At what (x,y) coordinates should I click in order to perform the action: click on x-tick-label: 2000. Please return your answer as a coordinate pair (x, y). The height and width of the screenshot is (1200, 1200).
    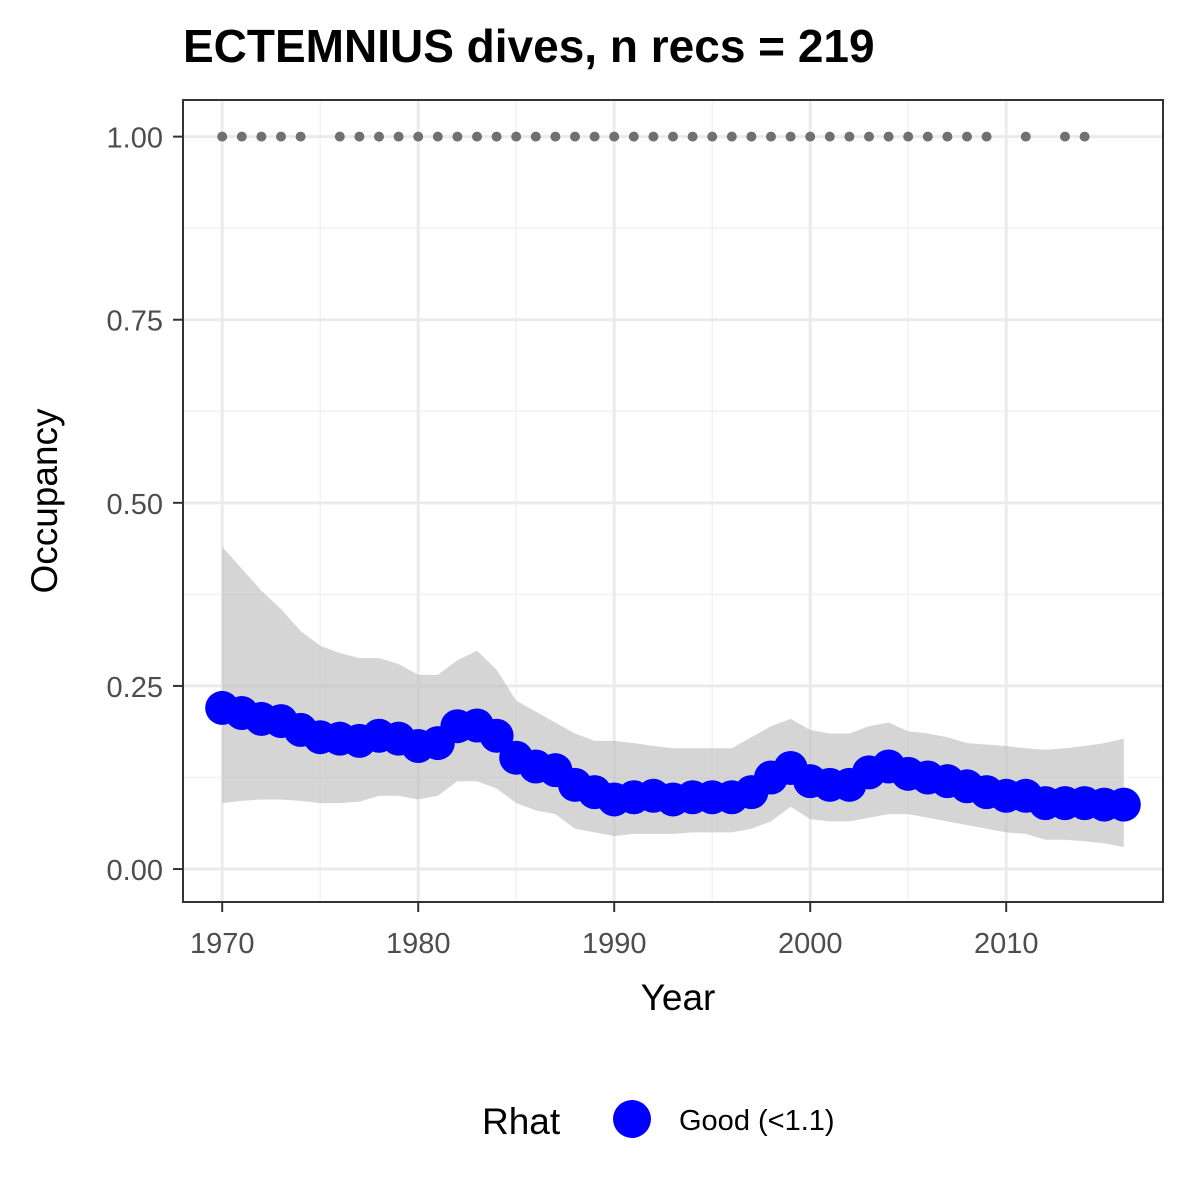
    Looking at the image, I should click on (810, 944).